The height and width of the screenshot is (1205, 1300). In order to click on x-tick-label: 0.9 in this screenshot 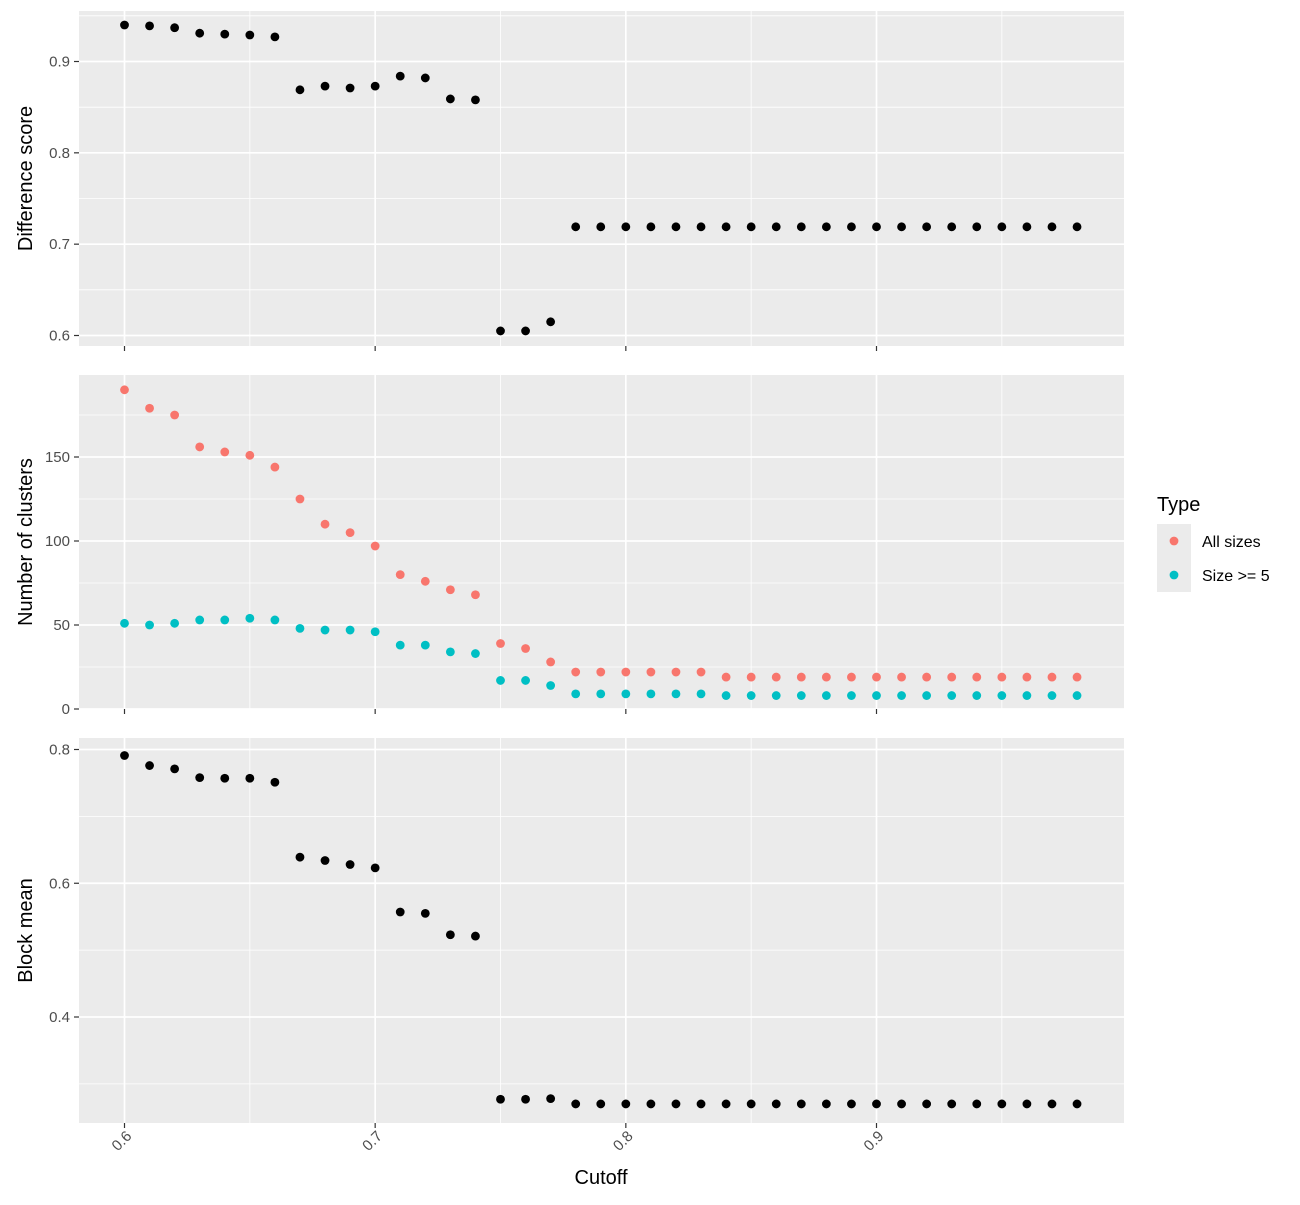, I will do `click(874, 1141)`.